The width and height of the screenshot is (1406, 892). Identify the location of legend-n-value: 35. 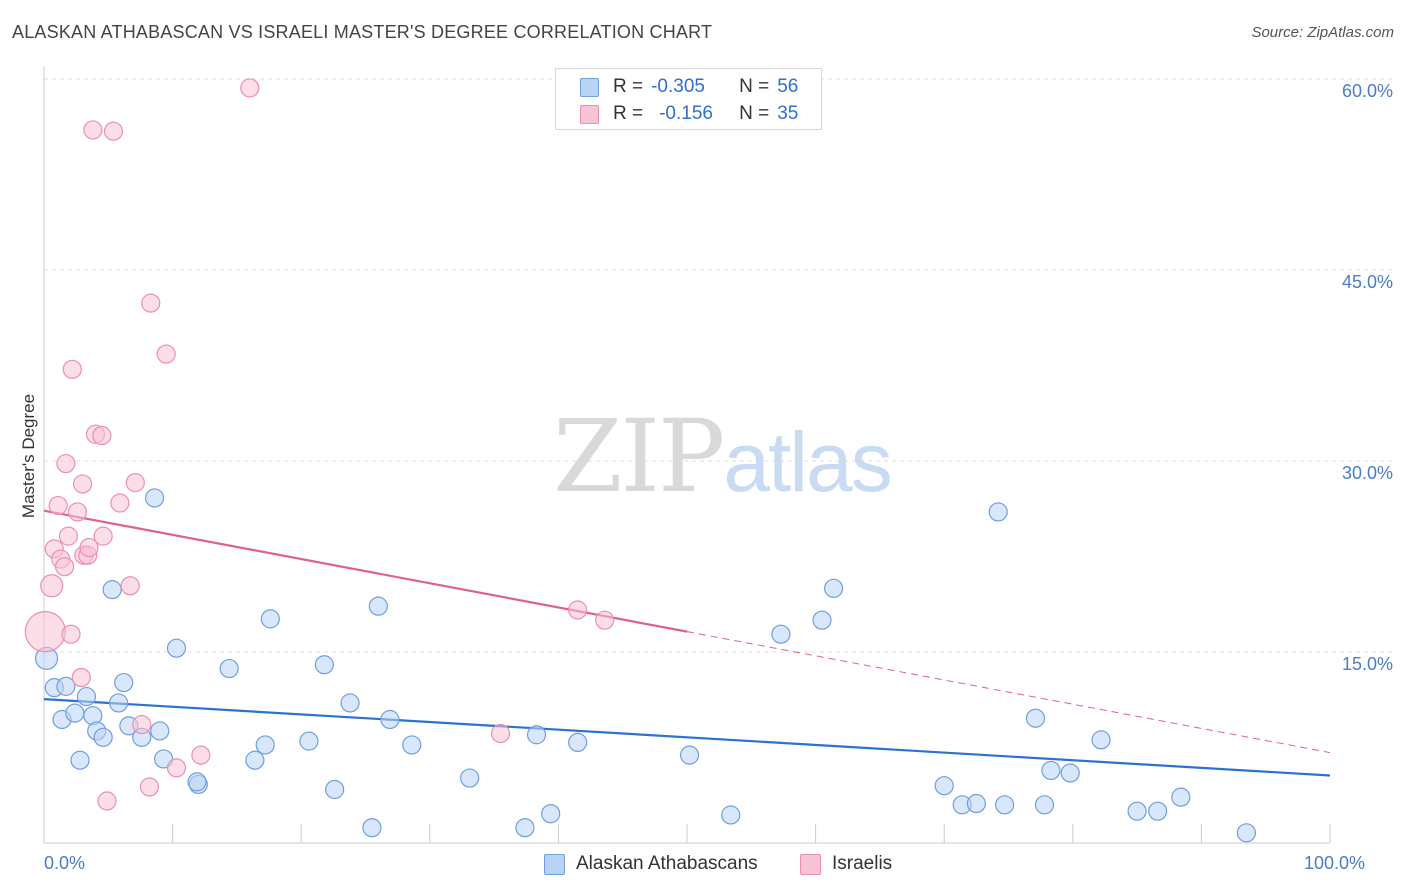
(788, 113).